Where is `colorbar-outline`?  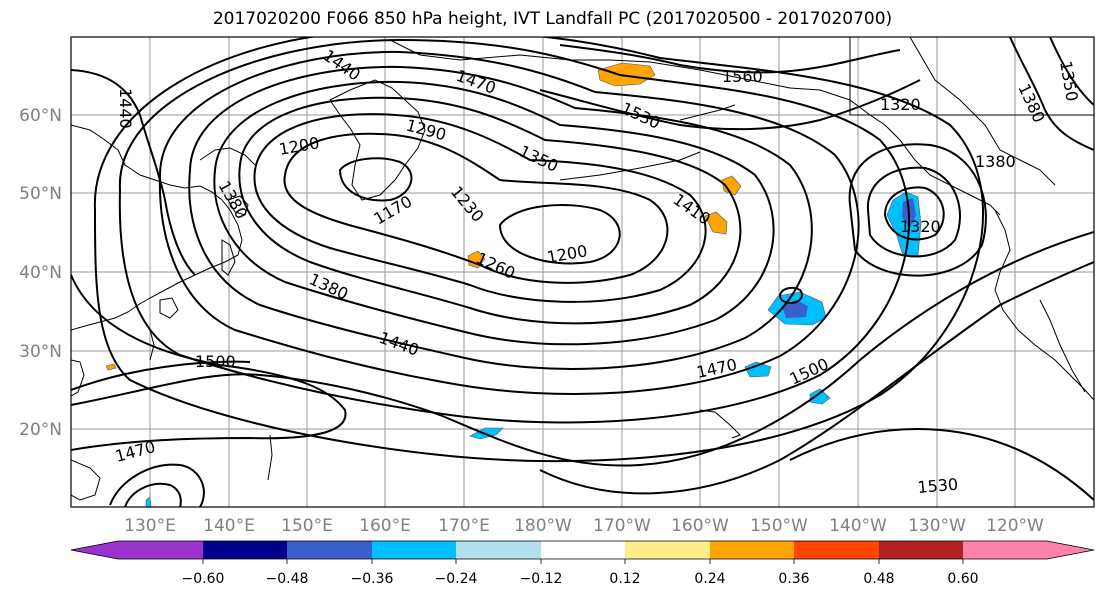
colorbar-outline is located at coordinates (582, 550).